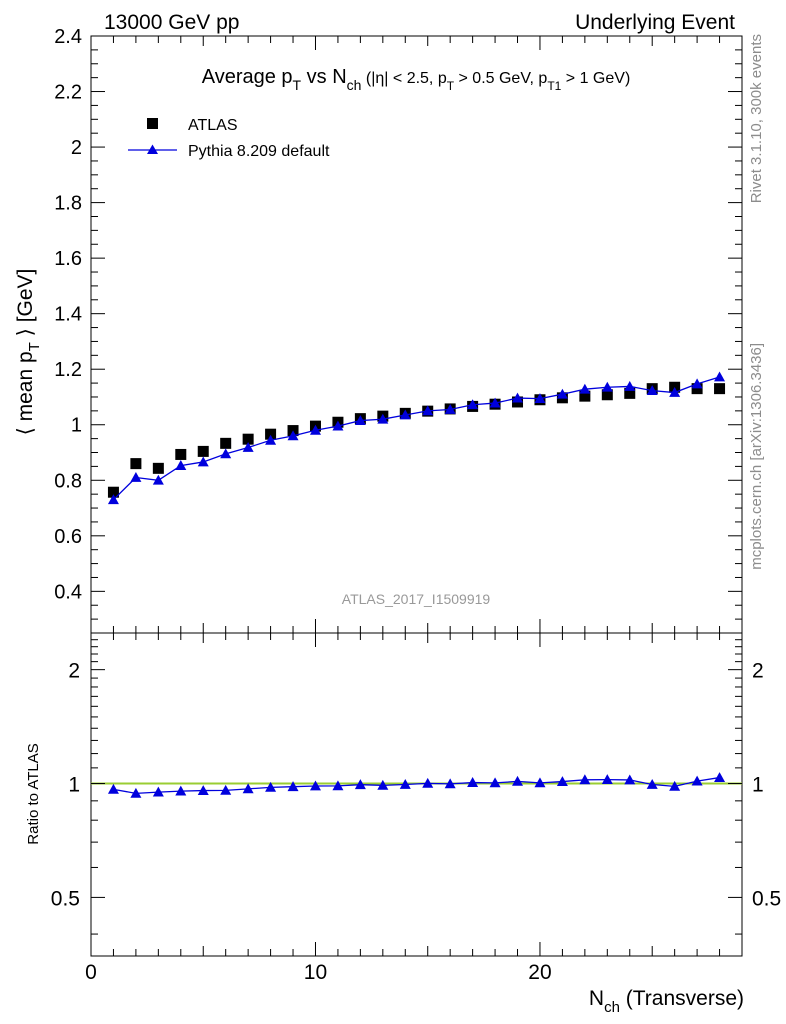  What do you see at coordinates (68, 315) in the screenshot?
I see `main-ytick-label: 1.4` at bounding box center [68, 315].